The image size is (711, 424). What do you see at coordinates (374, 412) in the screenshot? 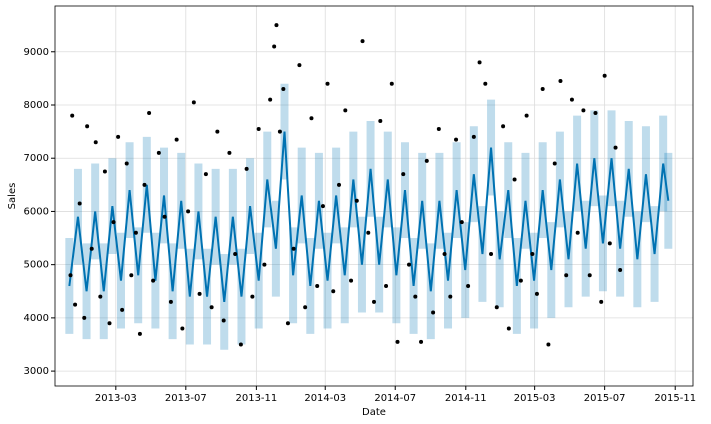
I see `x-axis-label: Date` at bounding box center [374, 412].